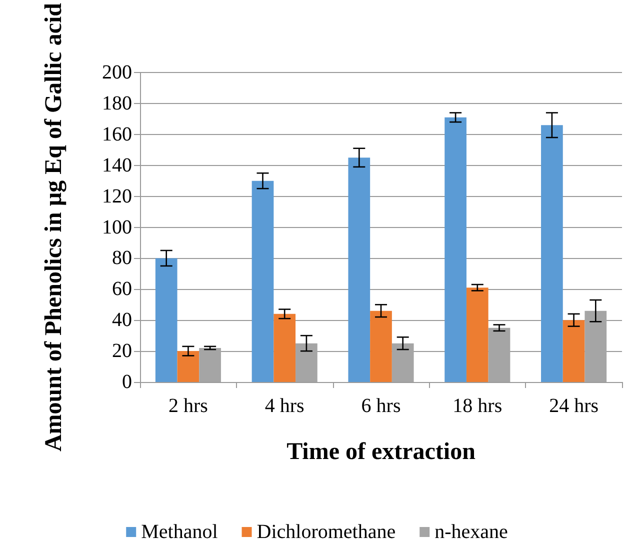 Image resolution: width=634 pixels, height=552 pixels. I want to click on y-tick-label: 60, so click(122, 289).